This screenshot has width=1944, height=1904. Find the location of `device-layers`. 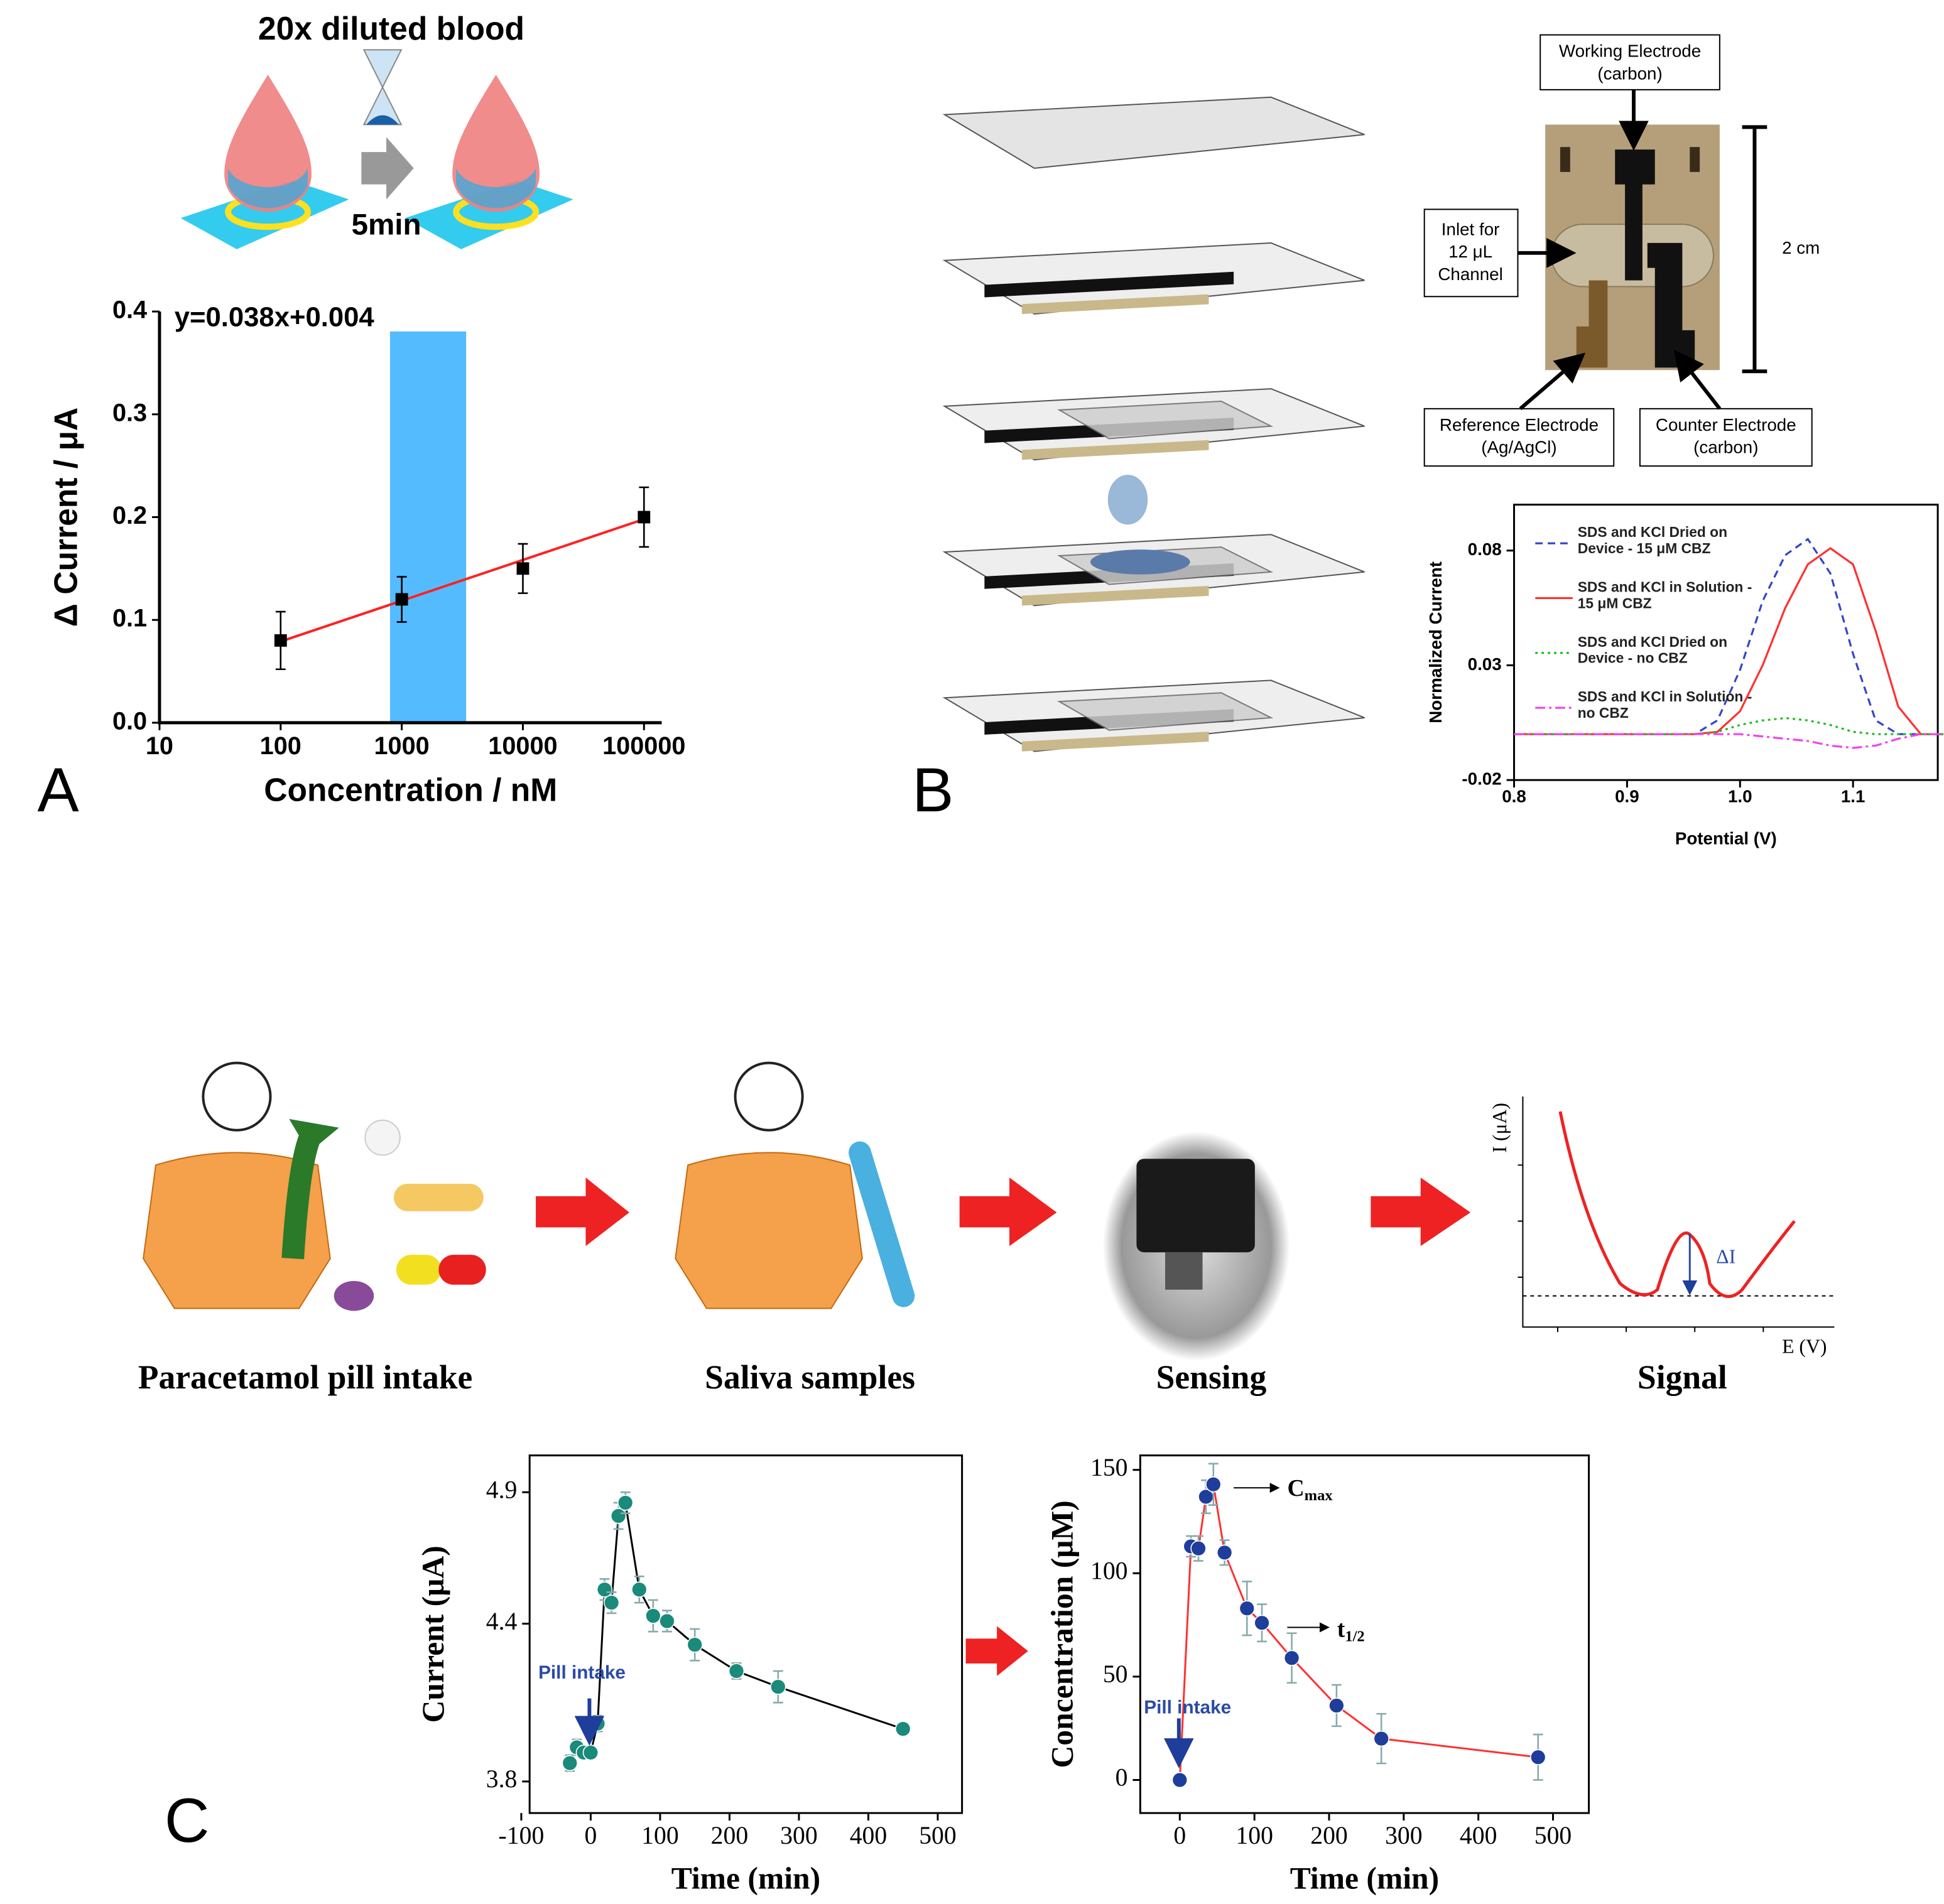

device-layers is located at coordinates (1153, 424).